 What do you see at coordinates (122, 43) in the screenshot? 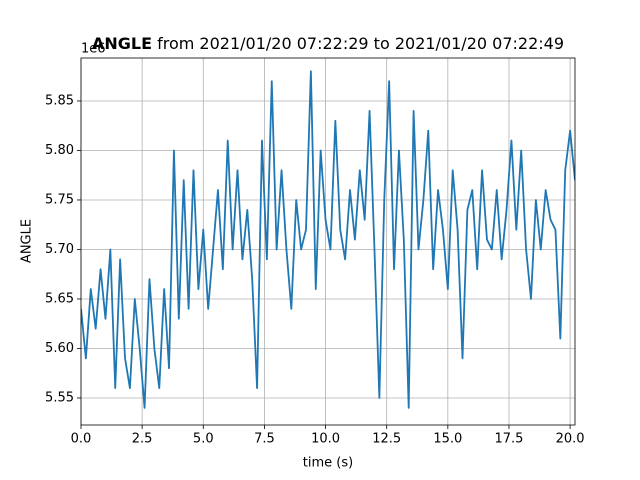
I see `title-bold: ANGLE` at bounding box center [122, 43].